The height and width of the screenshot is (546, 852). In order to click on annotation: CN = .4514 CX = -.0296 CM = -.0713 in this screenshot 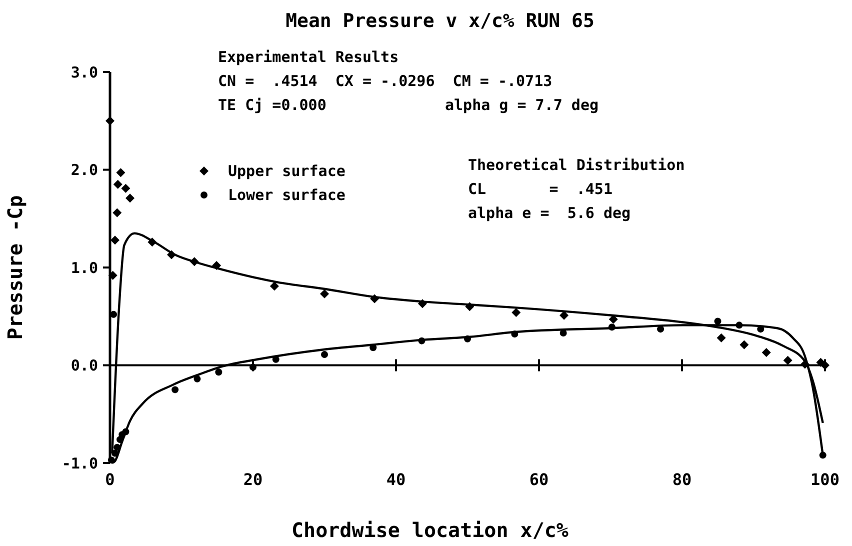, I will do `click(385, 81)`.